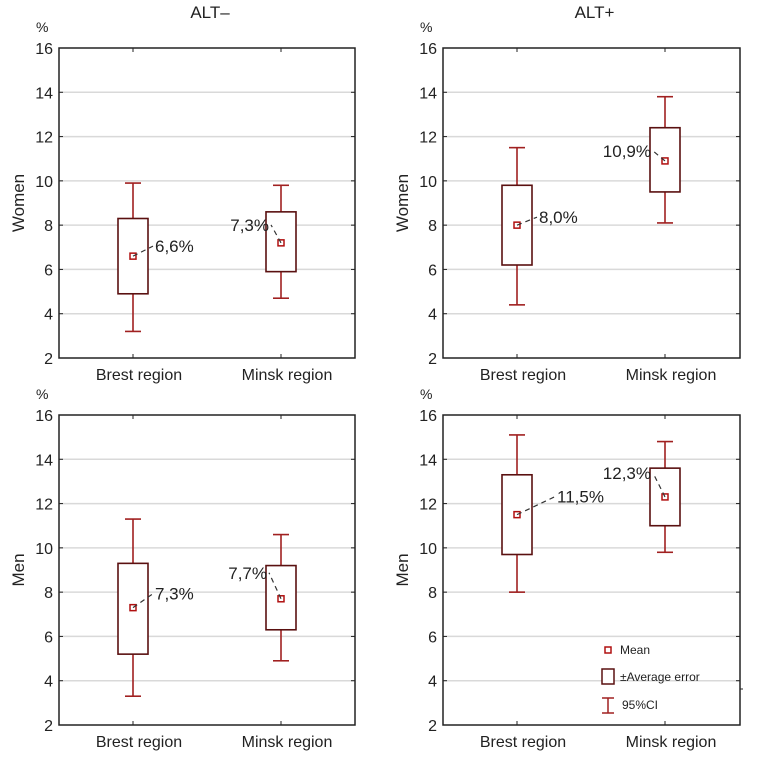 This screenshot has width=764, height=759. I want to click on box-group-brest: Brest region 8,0%, so click(529, 216).